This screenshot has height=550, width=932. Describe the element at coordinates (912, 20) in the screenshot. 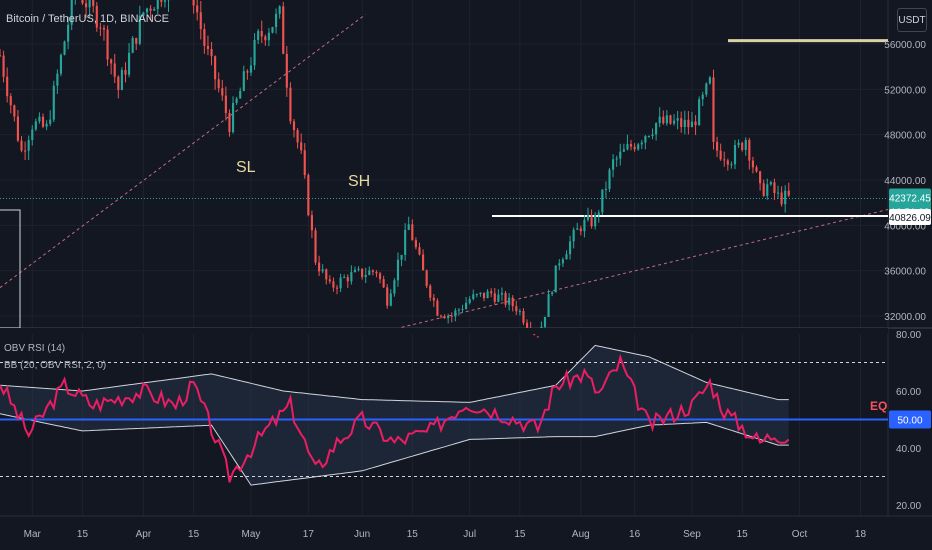

I see `currency-button: USDT` at that location.